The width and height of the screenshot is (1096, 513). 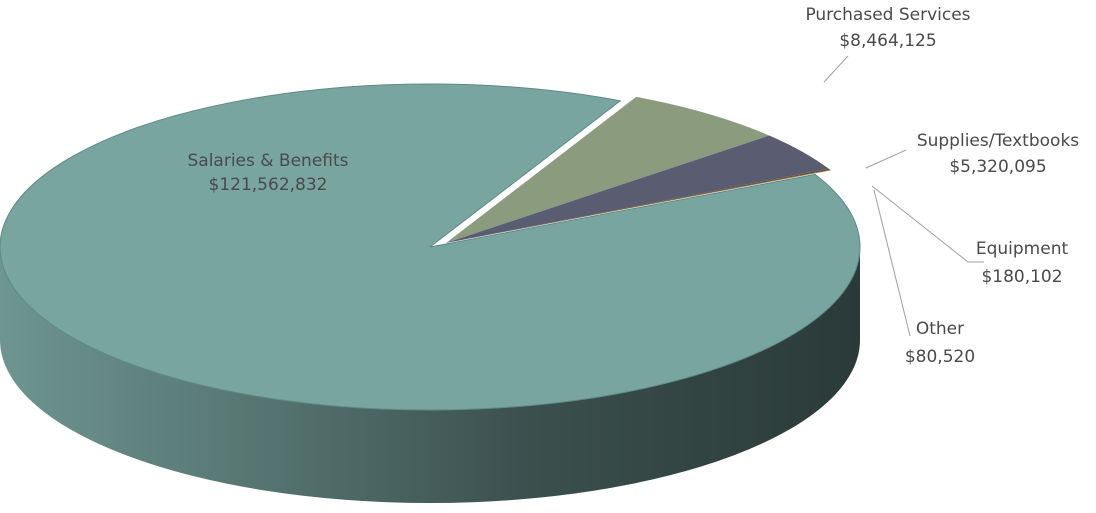 What do you see at coordinates (940, 357) in the screenshot?
I see `data-label-value-other: $80,520` at bounding box center [940, 357].